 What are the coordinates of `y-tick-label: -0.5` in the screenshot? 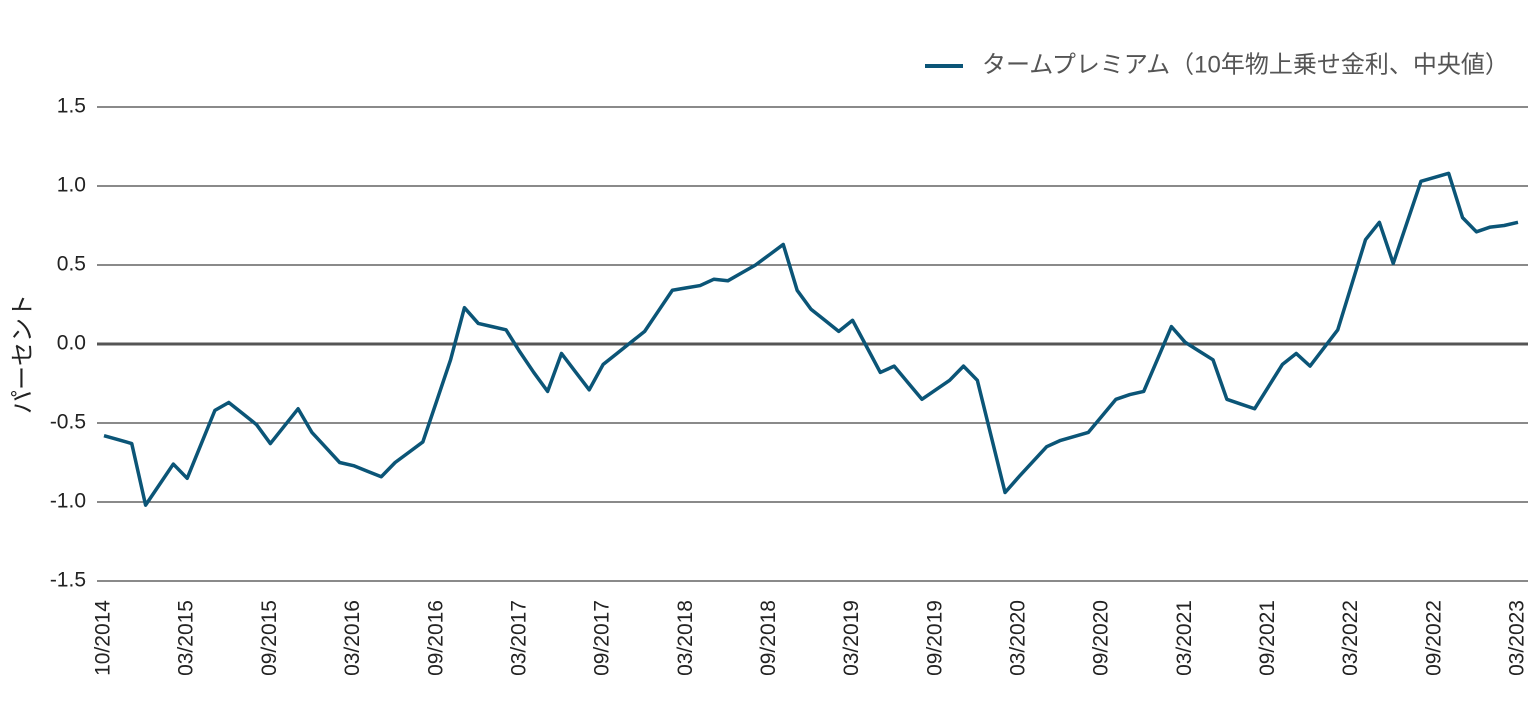 It's located at (68, 422).